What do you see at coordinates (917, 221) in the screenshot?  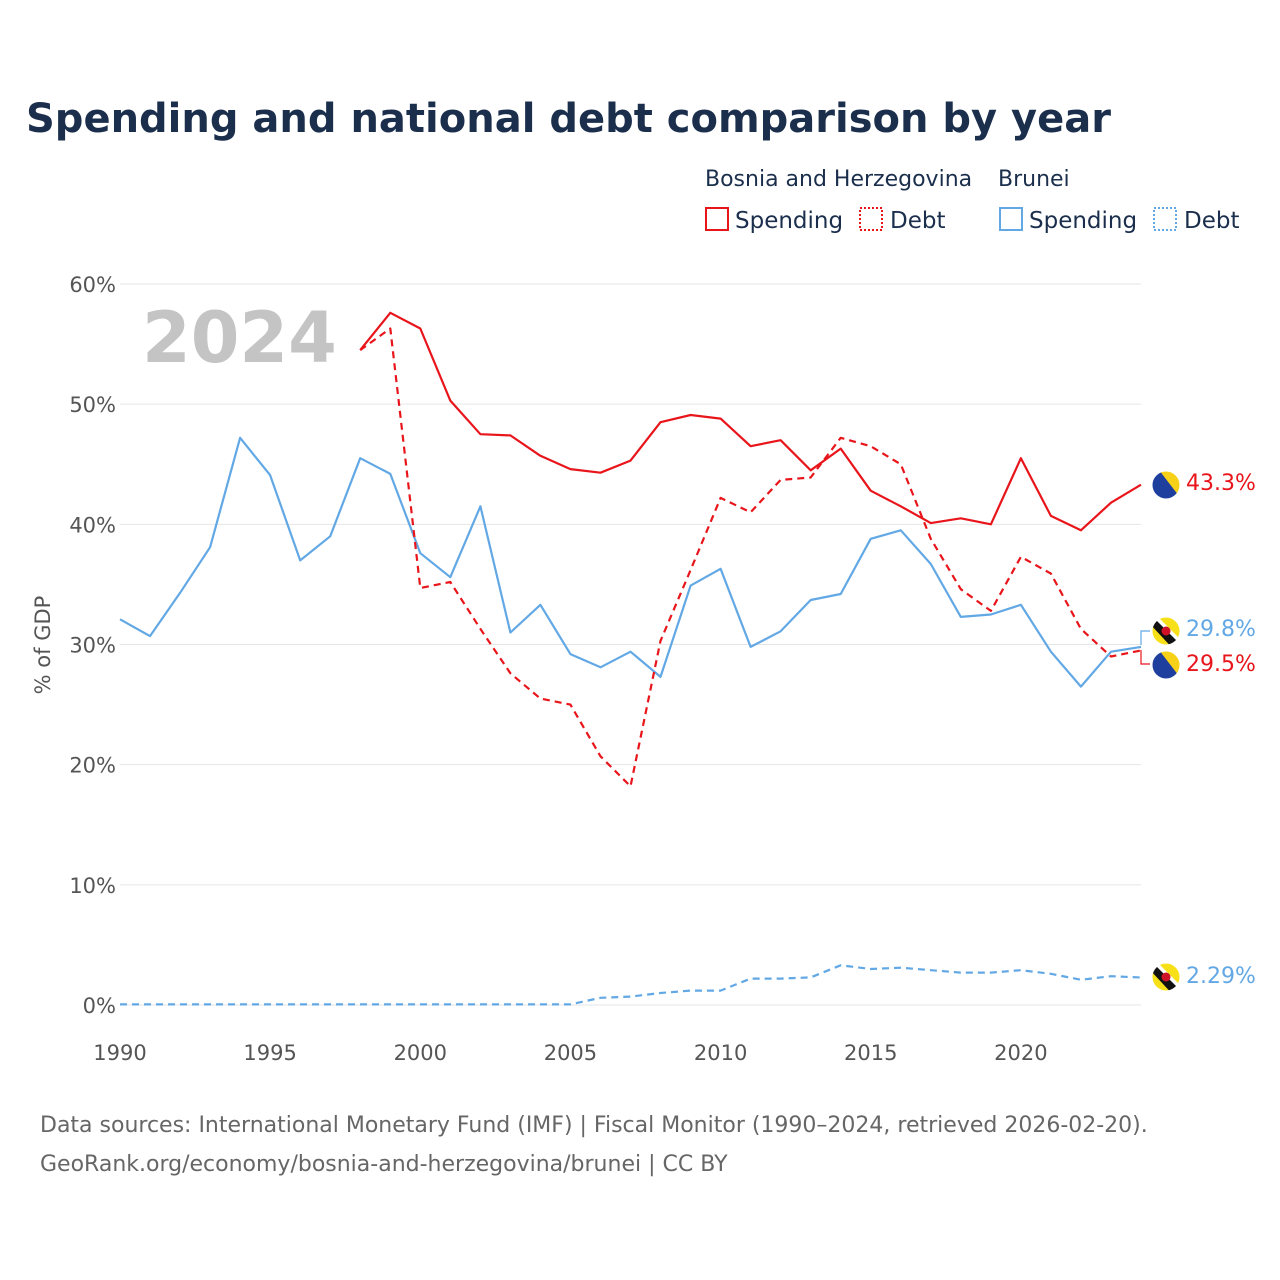 I see `legend-label-bosnia-debt: Debt` at bounding box center [917, 221].